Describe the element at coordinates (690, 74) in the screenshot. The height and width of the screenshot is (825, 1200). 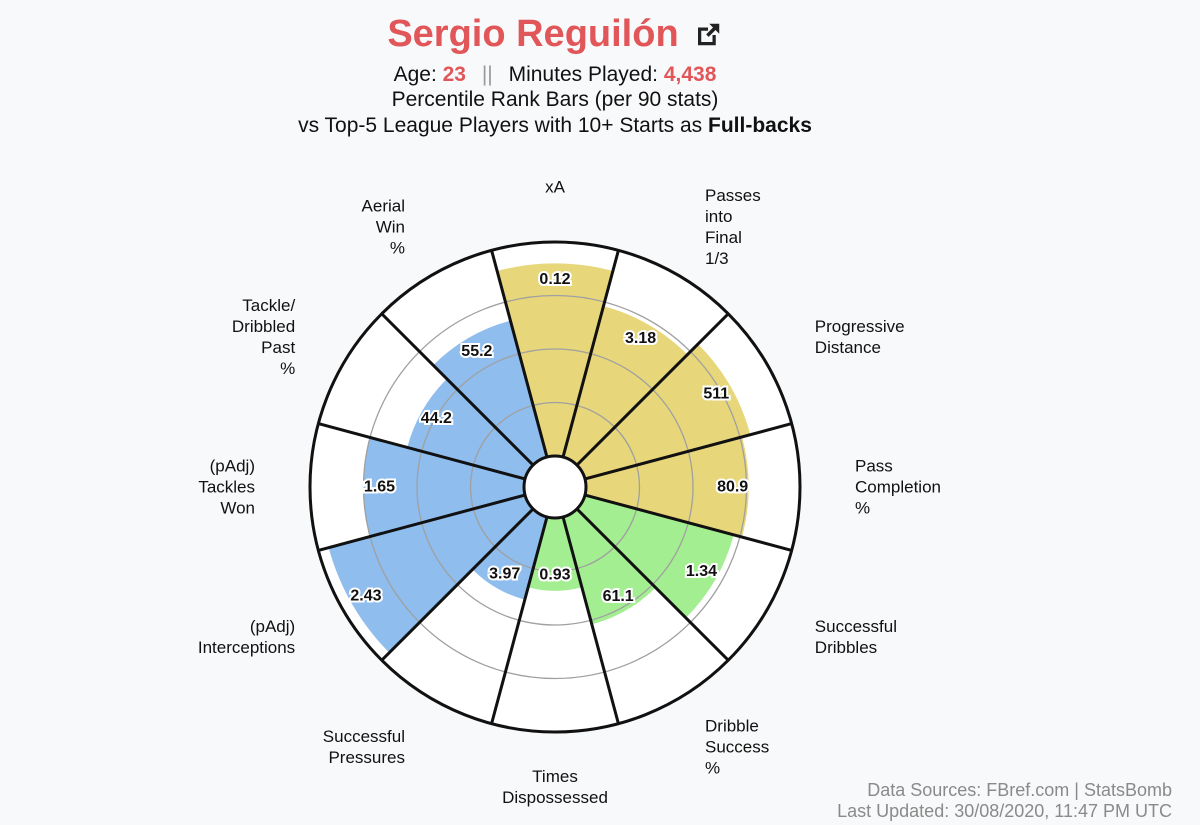
I see `minutes-value: 4,438` at that location.